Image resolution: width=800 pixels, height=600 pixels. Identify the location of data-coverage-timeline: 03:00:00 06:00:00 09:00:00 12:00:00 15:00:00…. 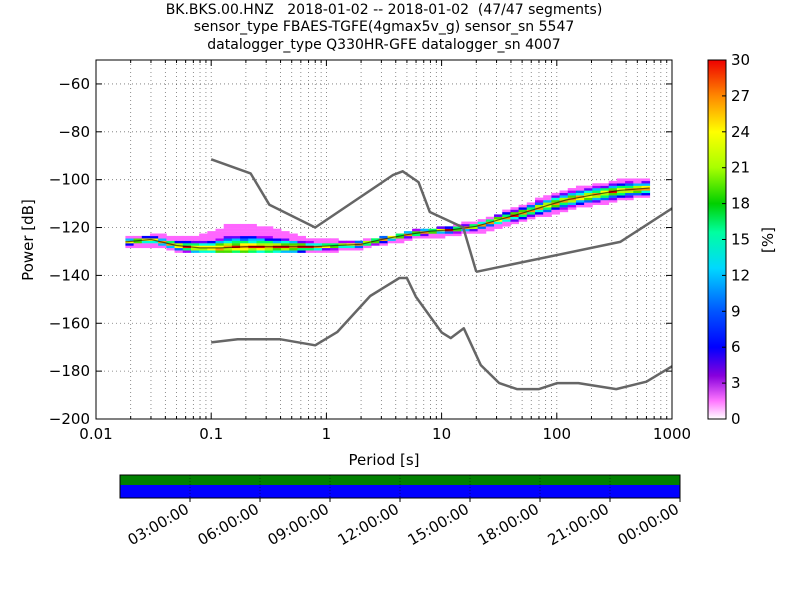
(400, 511).